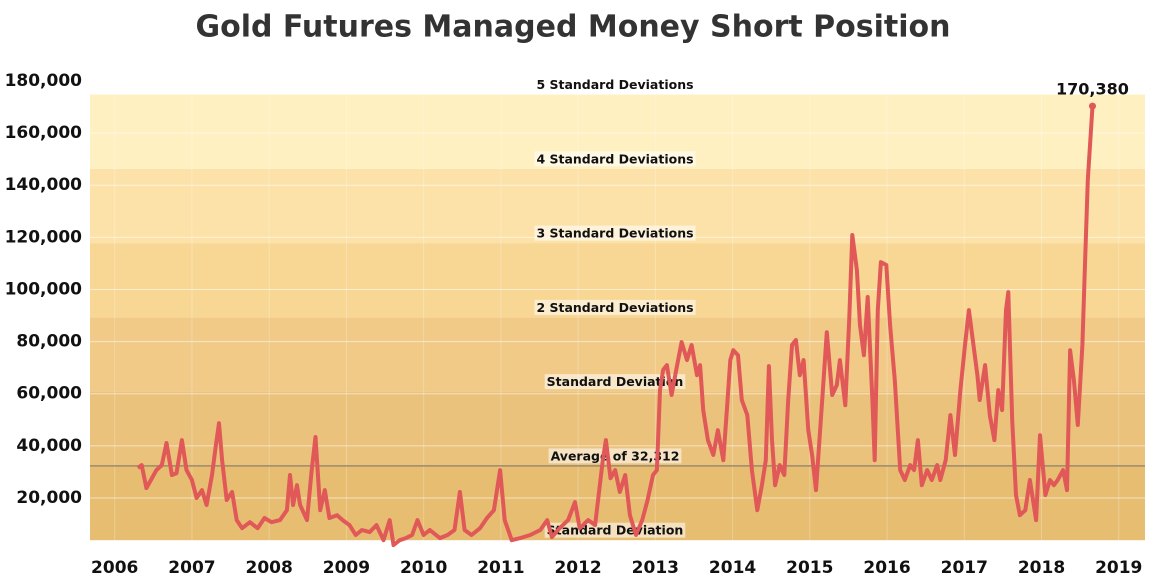 The width and height of the screenshot is (1149, 585). I want to click on x-tick-label: 2012, so click(577, 568).